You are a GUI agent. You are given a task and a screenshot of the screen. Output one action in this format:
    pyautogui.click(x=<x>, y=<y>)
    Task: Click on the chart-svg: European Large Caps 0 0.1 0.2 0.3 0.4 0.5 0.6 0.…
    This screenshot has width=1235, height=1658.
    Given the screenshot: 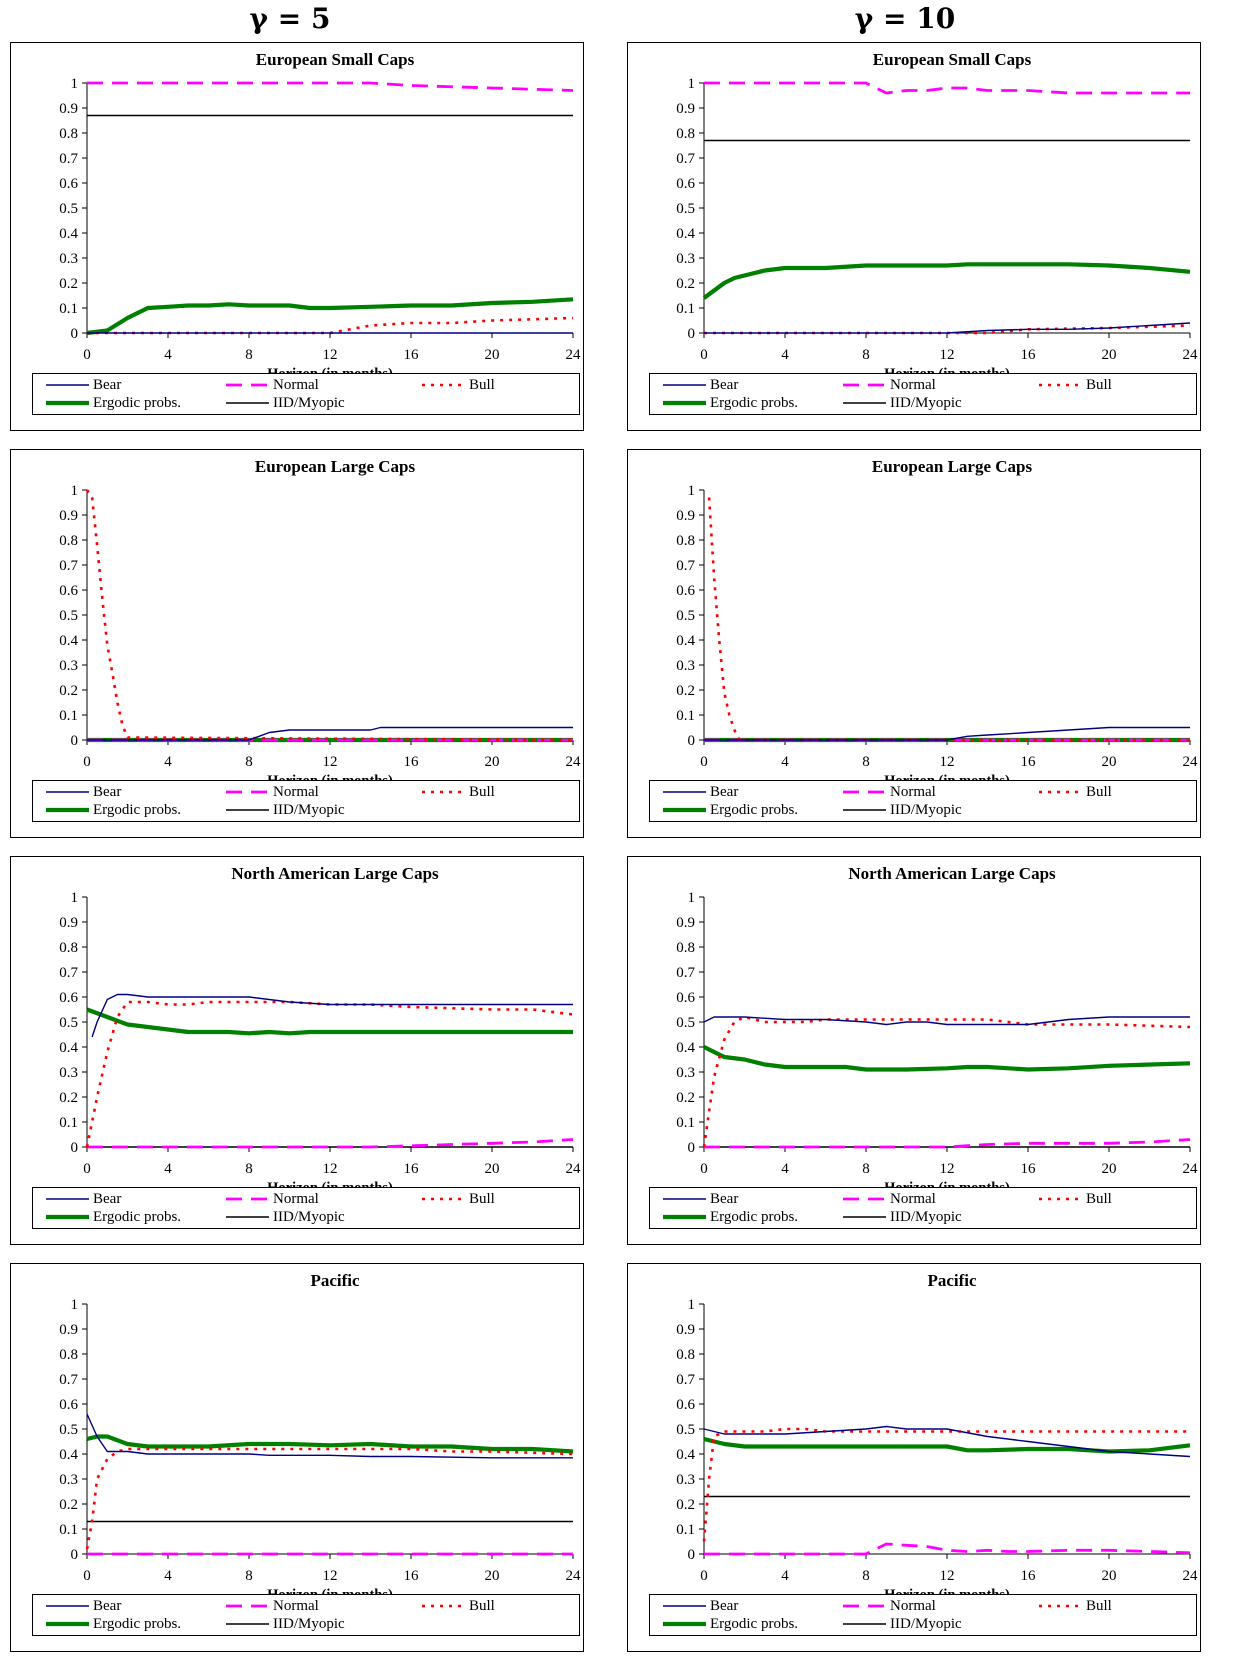 What is the action you would take?
    pyautogui.click(x=320, y=623)
    